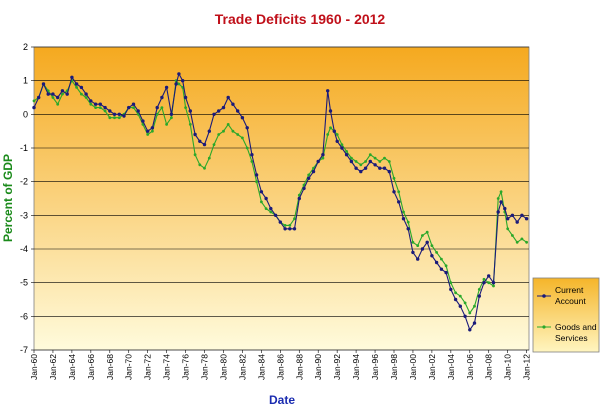 The height and width of the screenshot is (412, 600). What do you see at coordinates (24, 148) in the screenshot?
I see `y-tick-label: -1` at bounding box center [24, 148].